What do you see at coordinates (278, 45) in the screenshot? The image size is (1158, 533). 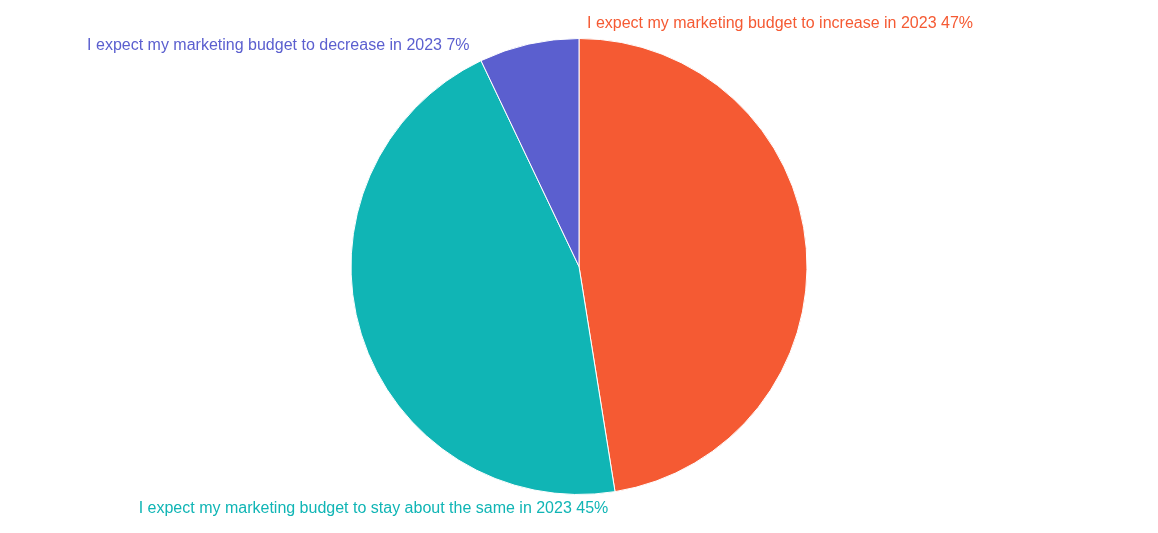 I see `slice-label: I expect my marketing budget to decrease in 2023 7%` at bounding box center [278, 45].